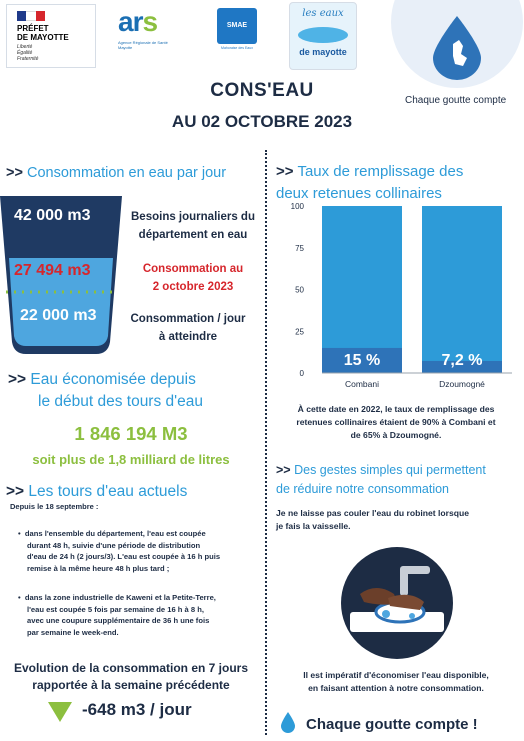  Describe the element at coordinates (397, 603) in the screenshot. I see `dishwashing-icon` at that location.